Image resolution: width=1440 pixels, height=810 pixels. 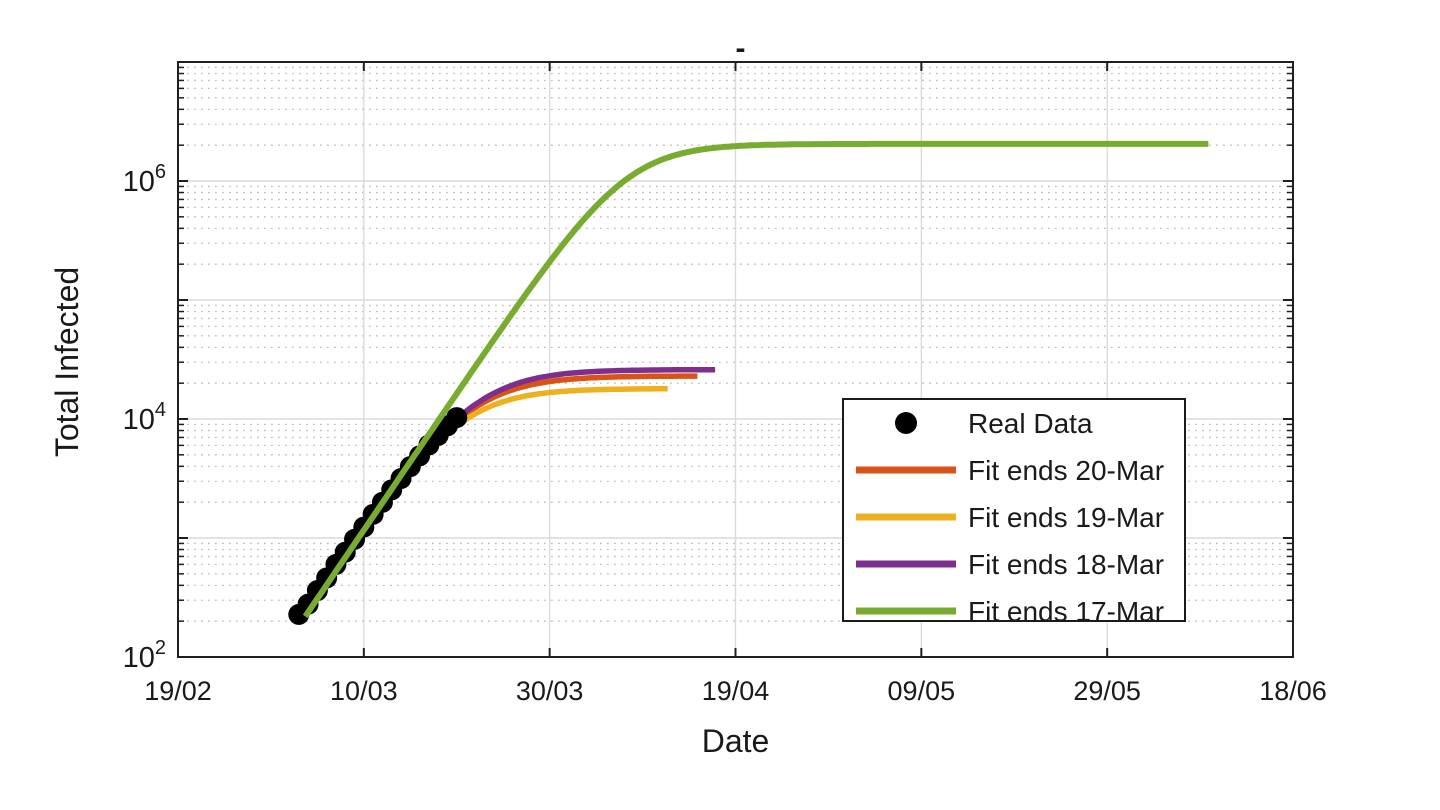 I want to click on x-tick-label-6: 18/06, so click(x=1293, y=691).